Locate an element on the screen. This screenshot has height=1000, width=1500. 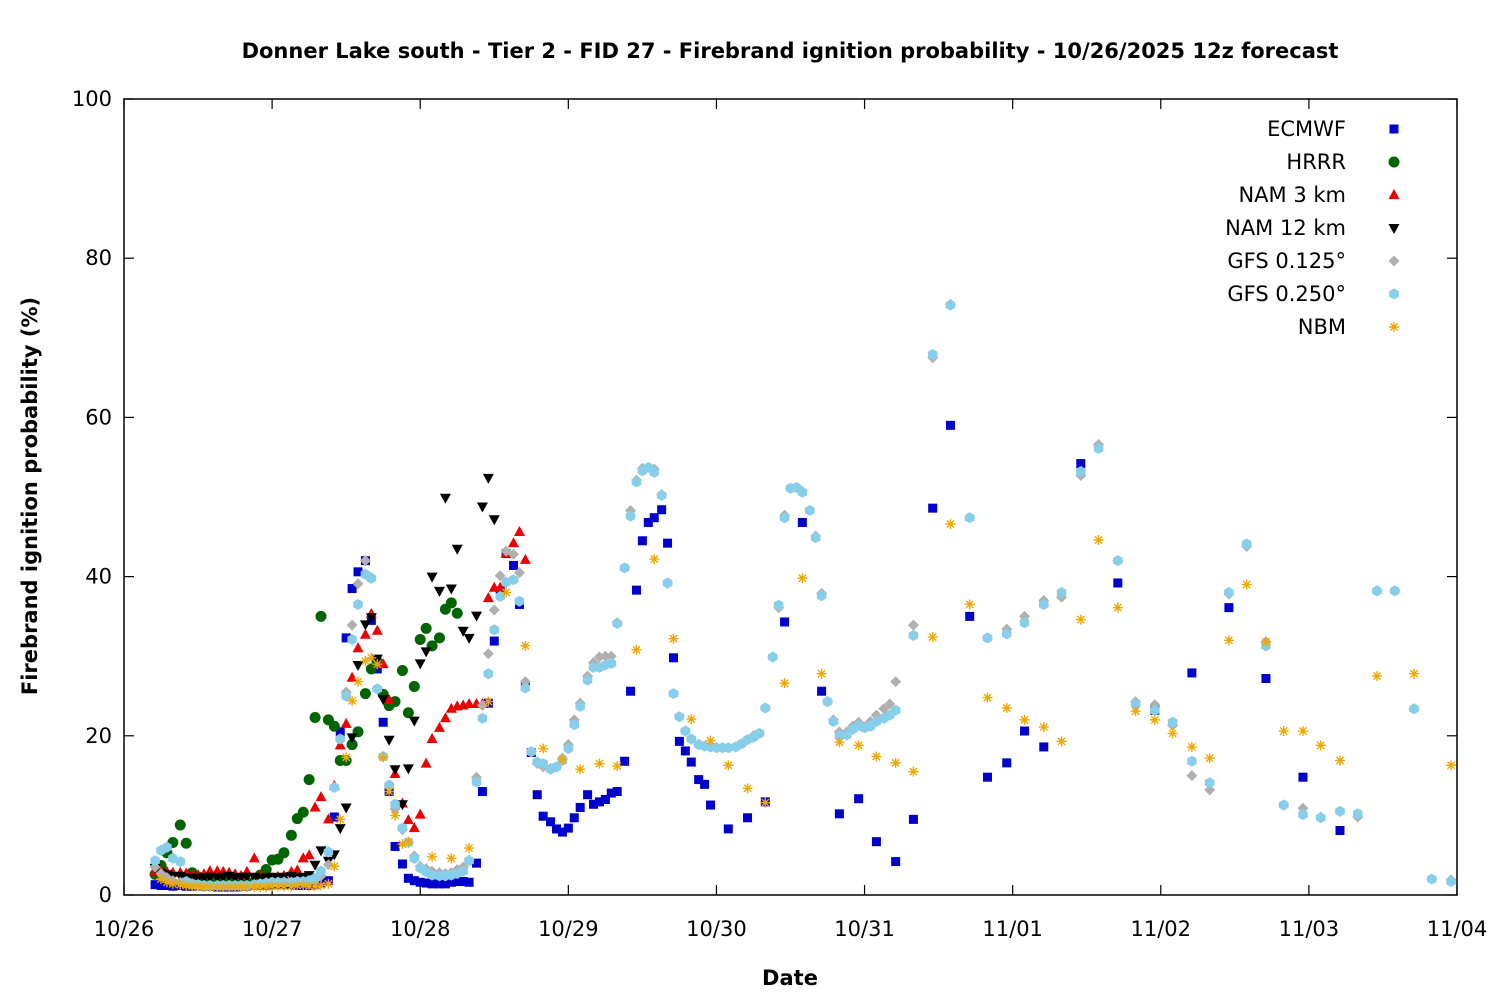
legend-label: HRRR is located at coordinates (1316, 162).